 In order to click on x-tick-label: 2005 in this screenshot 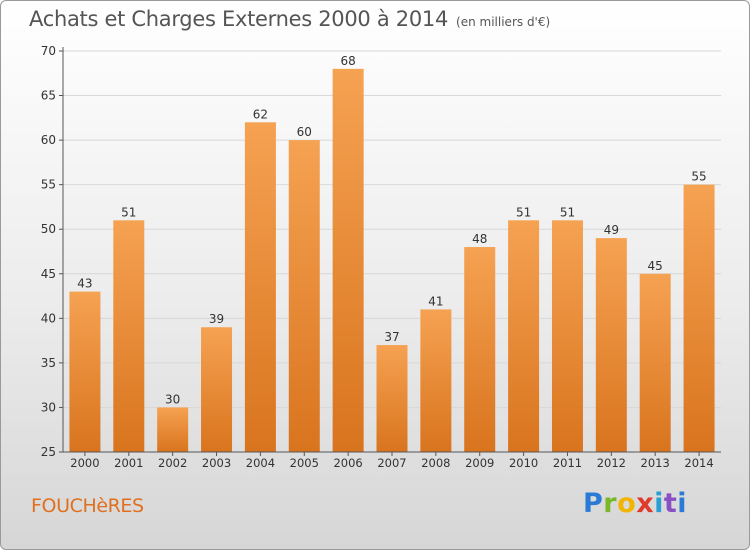, I will do `click(304, 463)`.